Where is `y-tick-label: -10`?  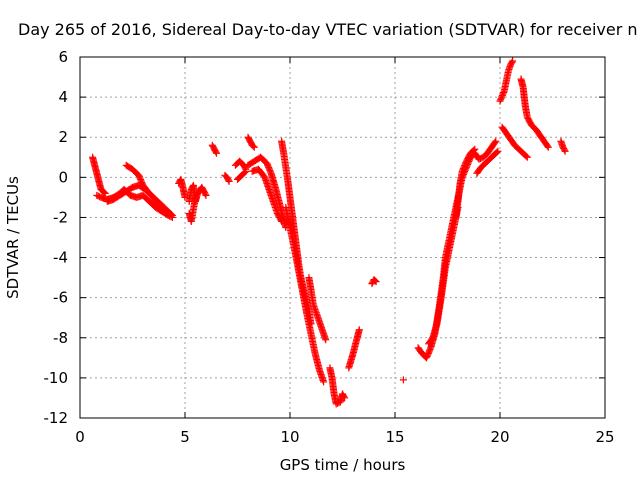 y-tick-label: -10 is located at coordinates (56, 378).